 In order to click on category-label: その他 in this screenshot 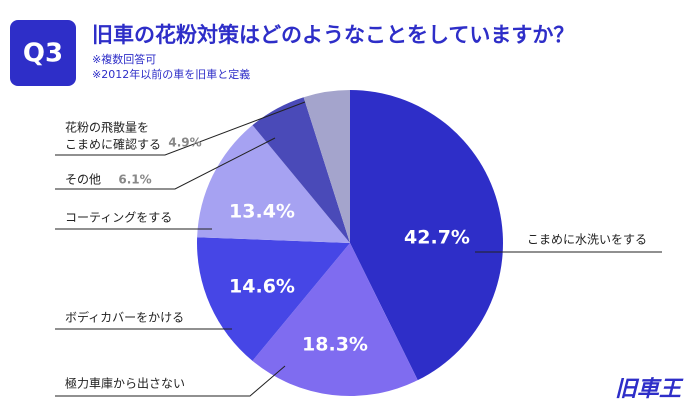, I will do `click(83, 180)`.